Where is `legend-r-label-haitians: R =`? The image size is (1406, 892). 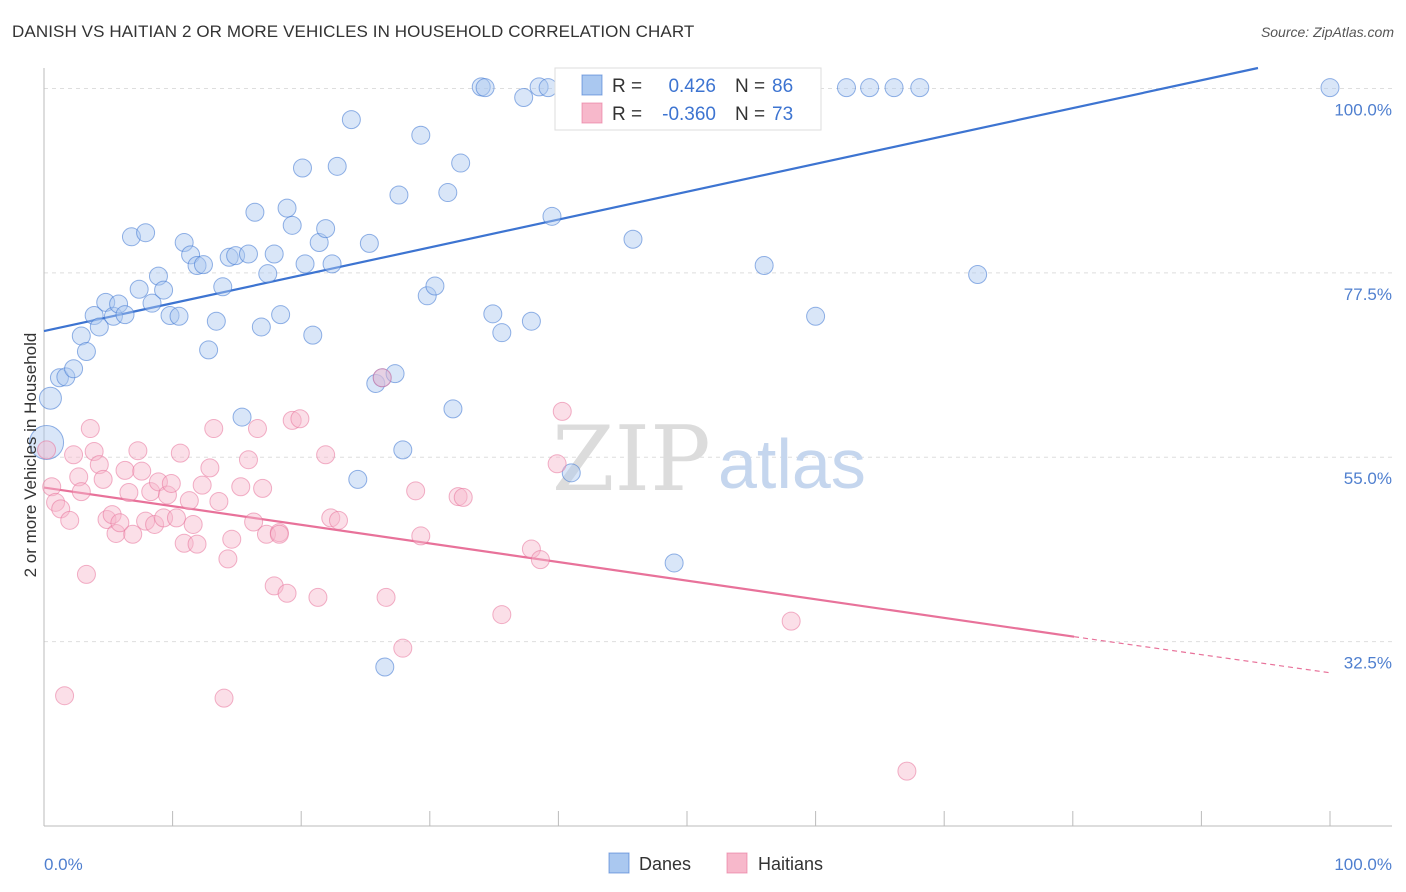
legend-r-label-haitians: R = is located at coordinates (627, 114).